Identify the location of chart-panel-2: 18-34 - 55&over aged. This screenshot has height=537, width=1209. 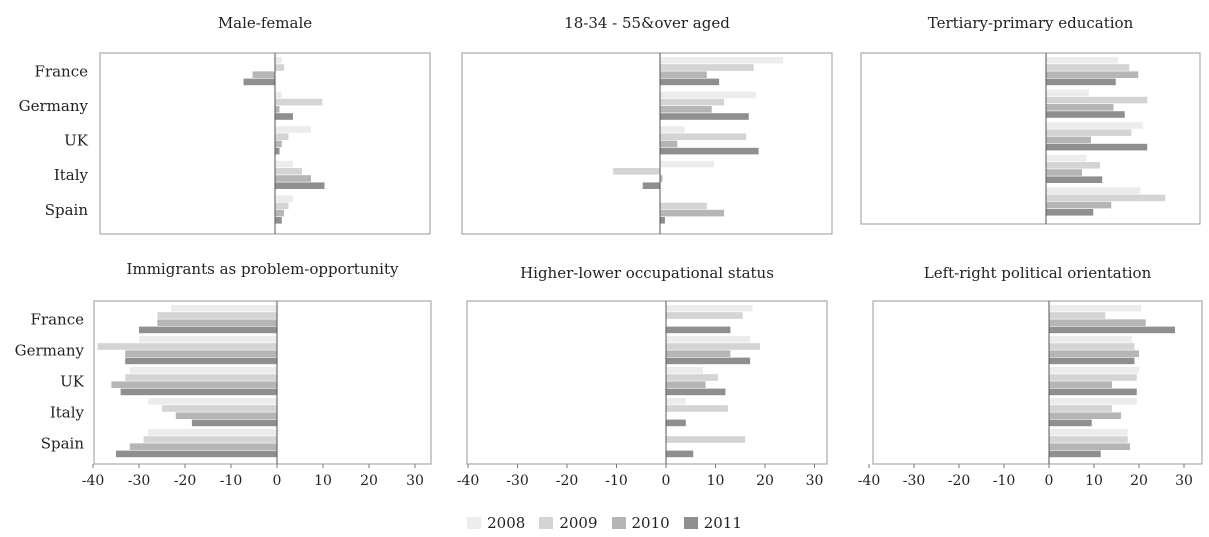
(647, 124).